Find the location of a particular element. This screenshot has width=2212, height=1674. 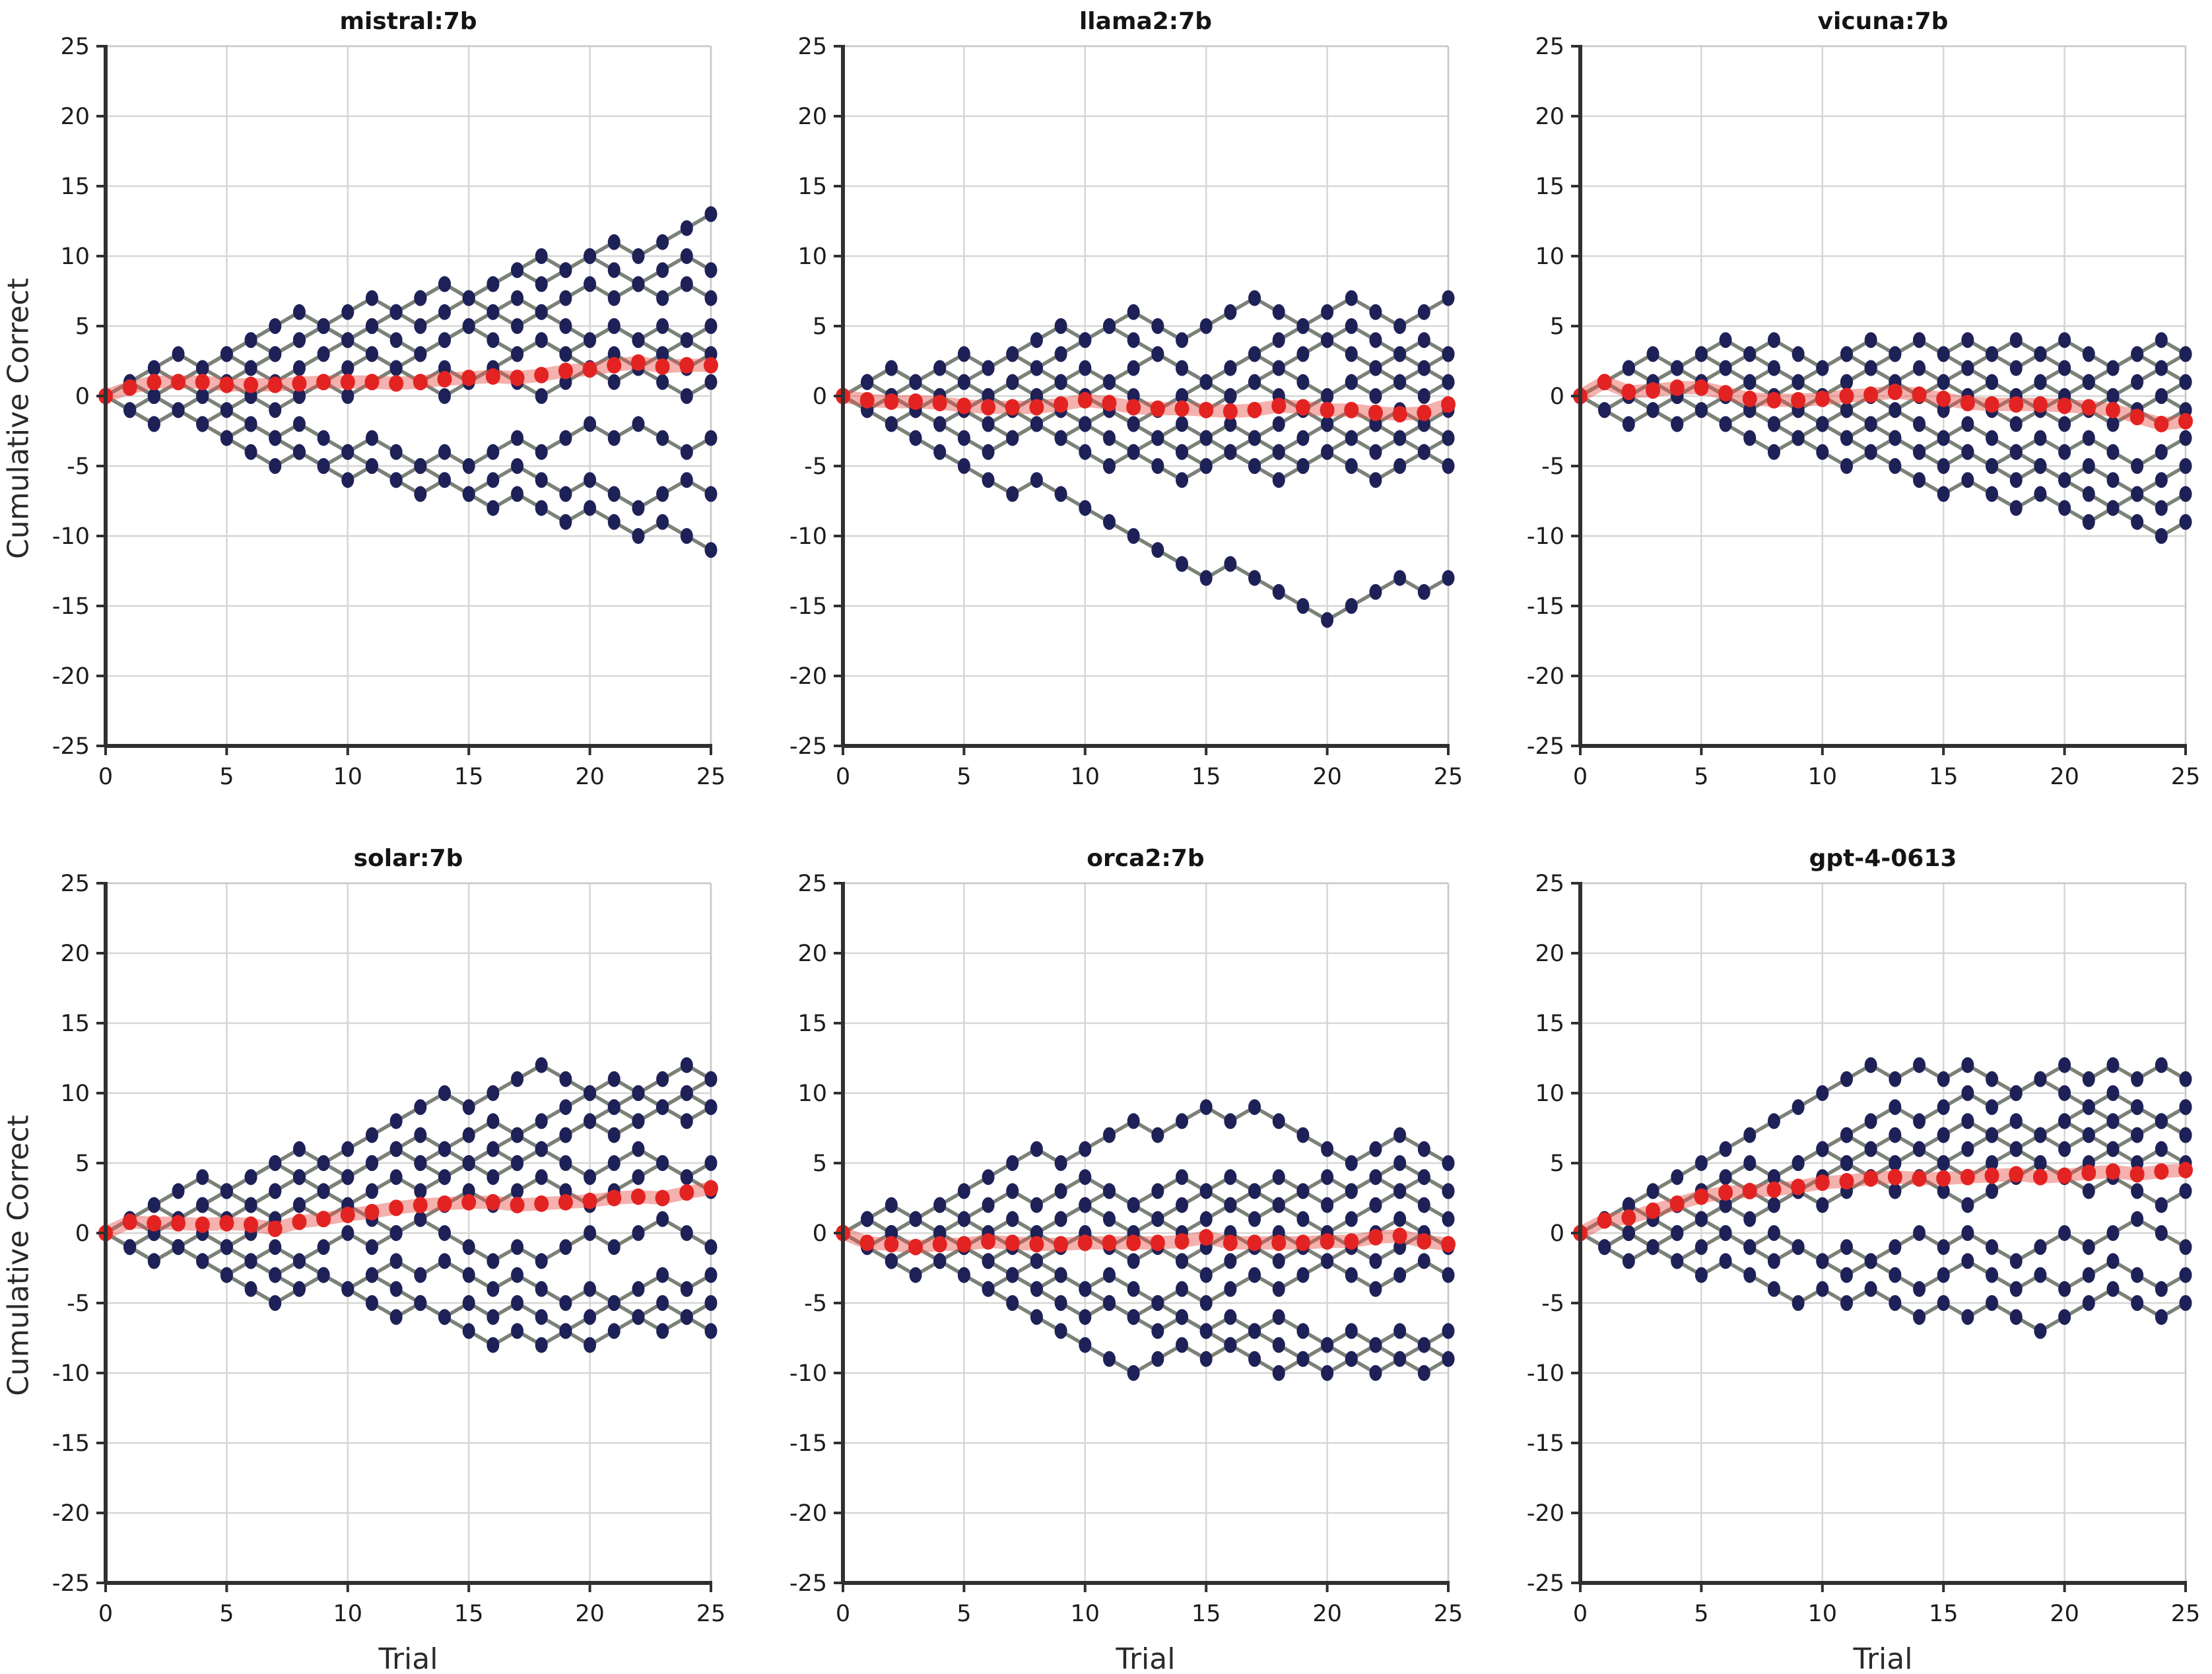

panel-title-llama2: llama2:7b is located at coordinates (1146, 21).